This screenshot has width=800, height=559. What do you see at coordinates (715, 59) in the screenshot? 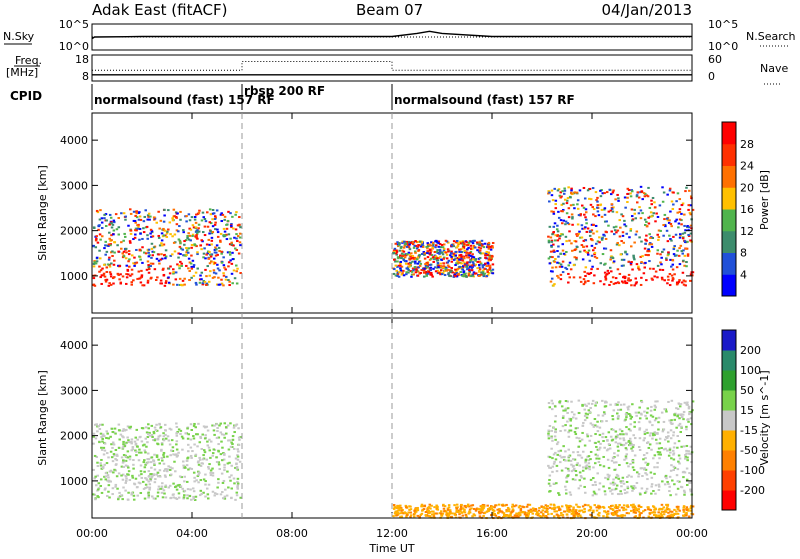
I see `freq-tick-top-right: 60` at bounding box center [715, 59].